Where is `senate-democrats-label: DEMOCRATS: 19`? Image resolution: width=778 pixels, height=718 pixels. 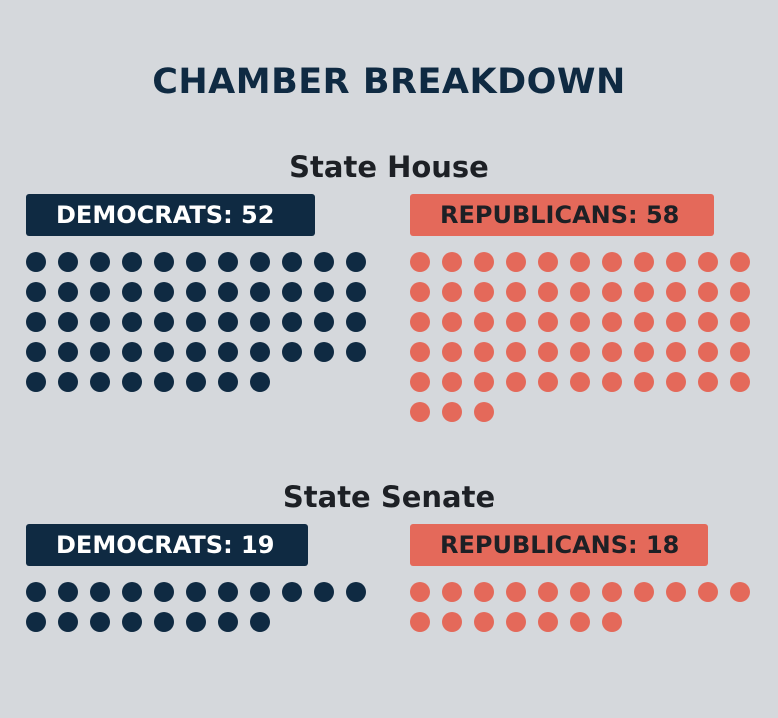
senate-democrats-label: DEMOCRATS: 19 is located at coordinates (167, 545).